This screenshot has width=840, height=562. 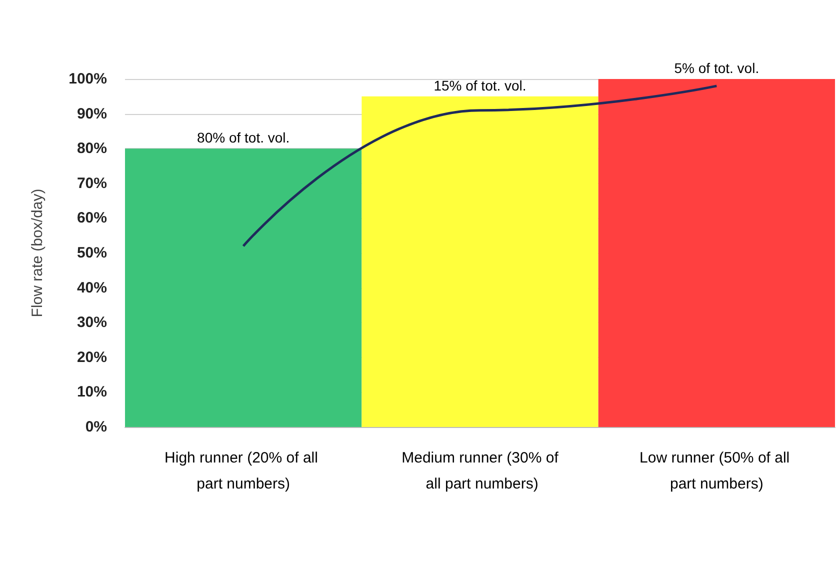 I want to click on annotation: 80% of tot. vol., so click(x=243, y=138).